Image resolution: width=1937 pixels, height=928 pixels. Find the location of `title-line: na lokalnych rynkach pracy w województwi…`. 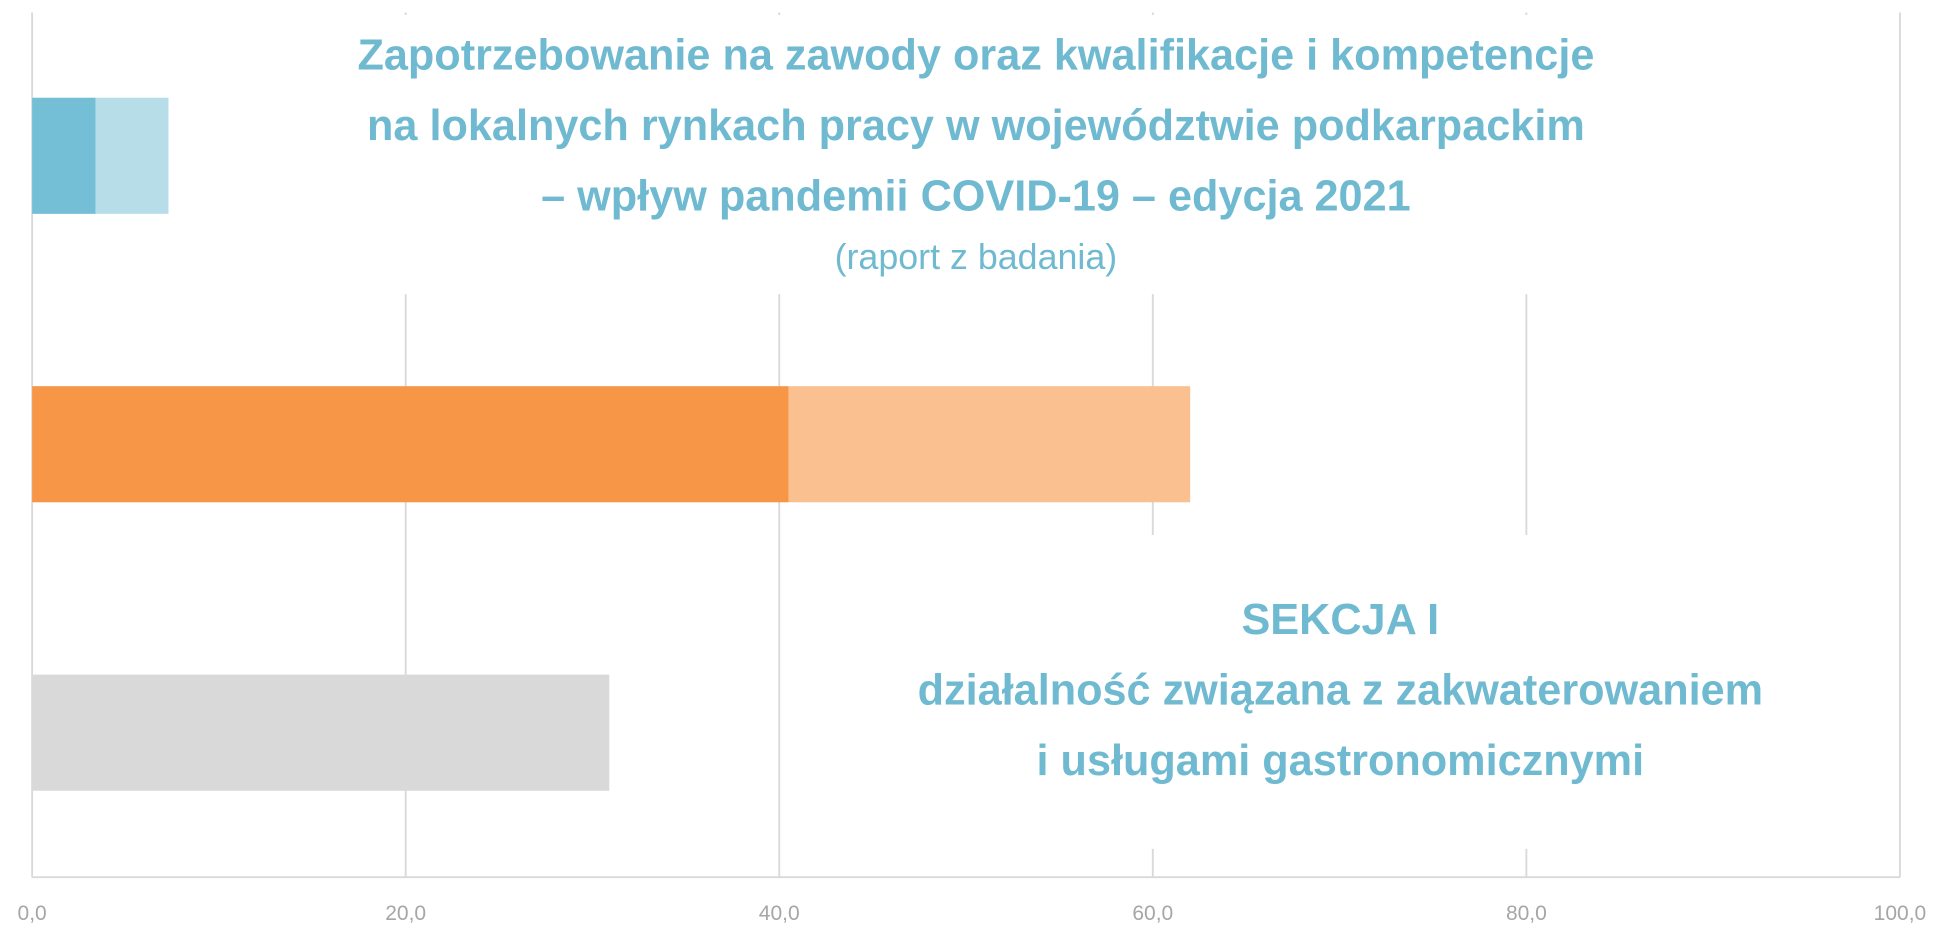

title-line: na lokalnych rynkach pracy w województwi… is located at coordinates (976, 126).